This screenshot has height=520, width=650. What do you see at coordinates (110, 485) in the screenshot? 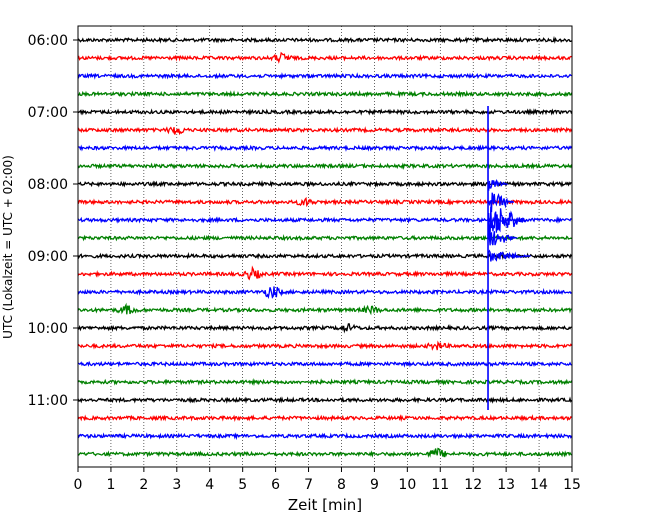
I see `x-tick-label-1: 1` at bounding box center [110, 485].